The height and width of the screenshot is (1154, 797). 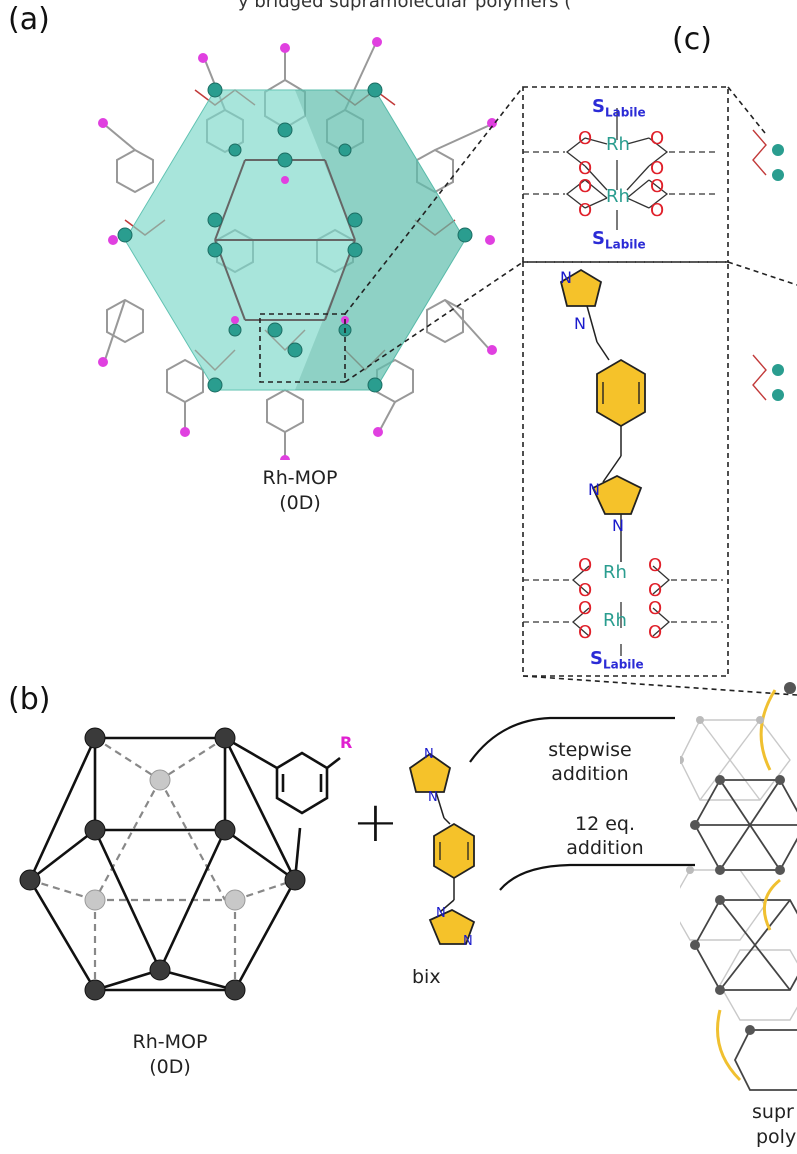 What do you see at coordinates (604, 824) in the screenshot?
I see `eq-line1: 12 eq.` at bounding box center [604, 824].